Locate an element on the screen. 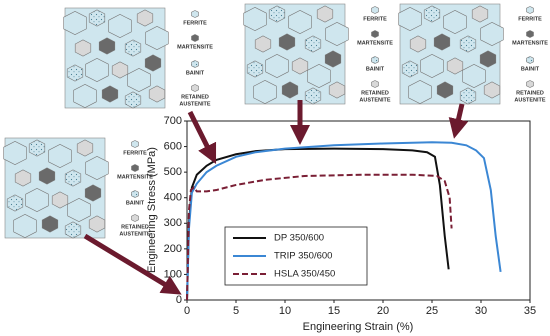 The image size is (550, 336). x-tick-label: 35 is located at coordinates (530, 311).